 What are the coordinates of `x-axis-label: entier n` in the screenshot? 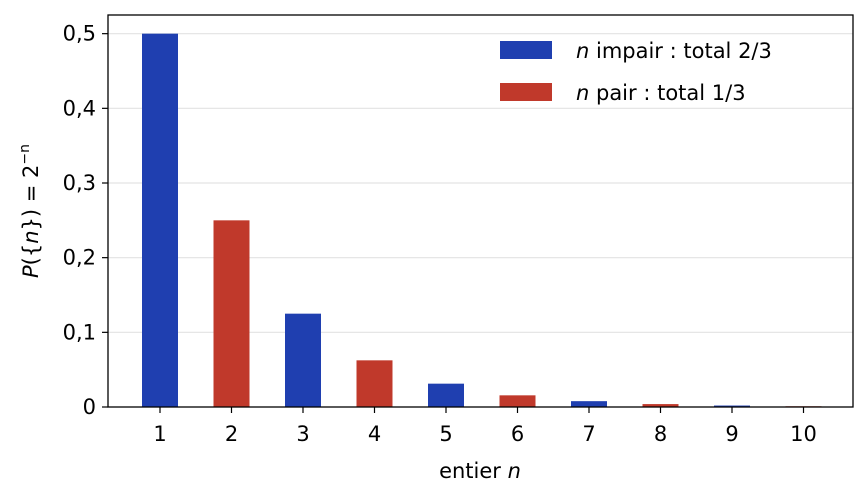 It's located at (480, 471).